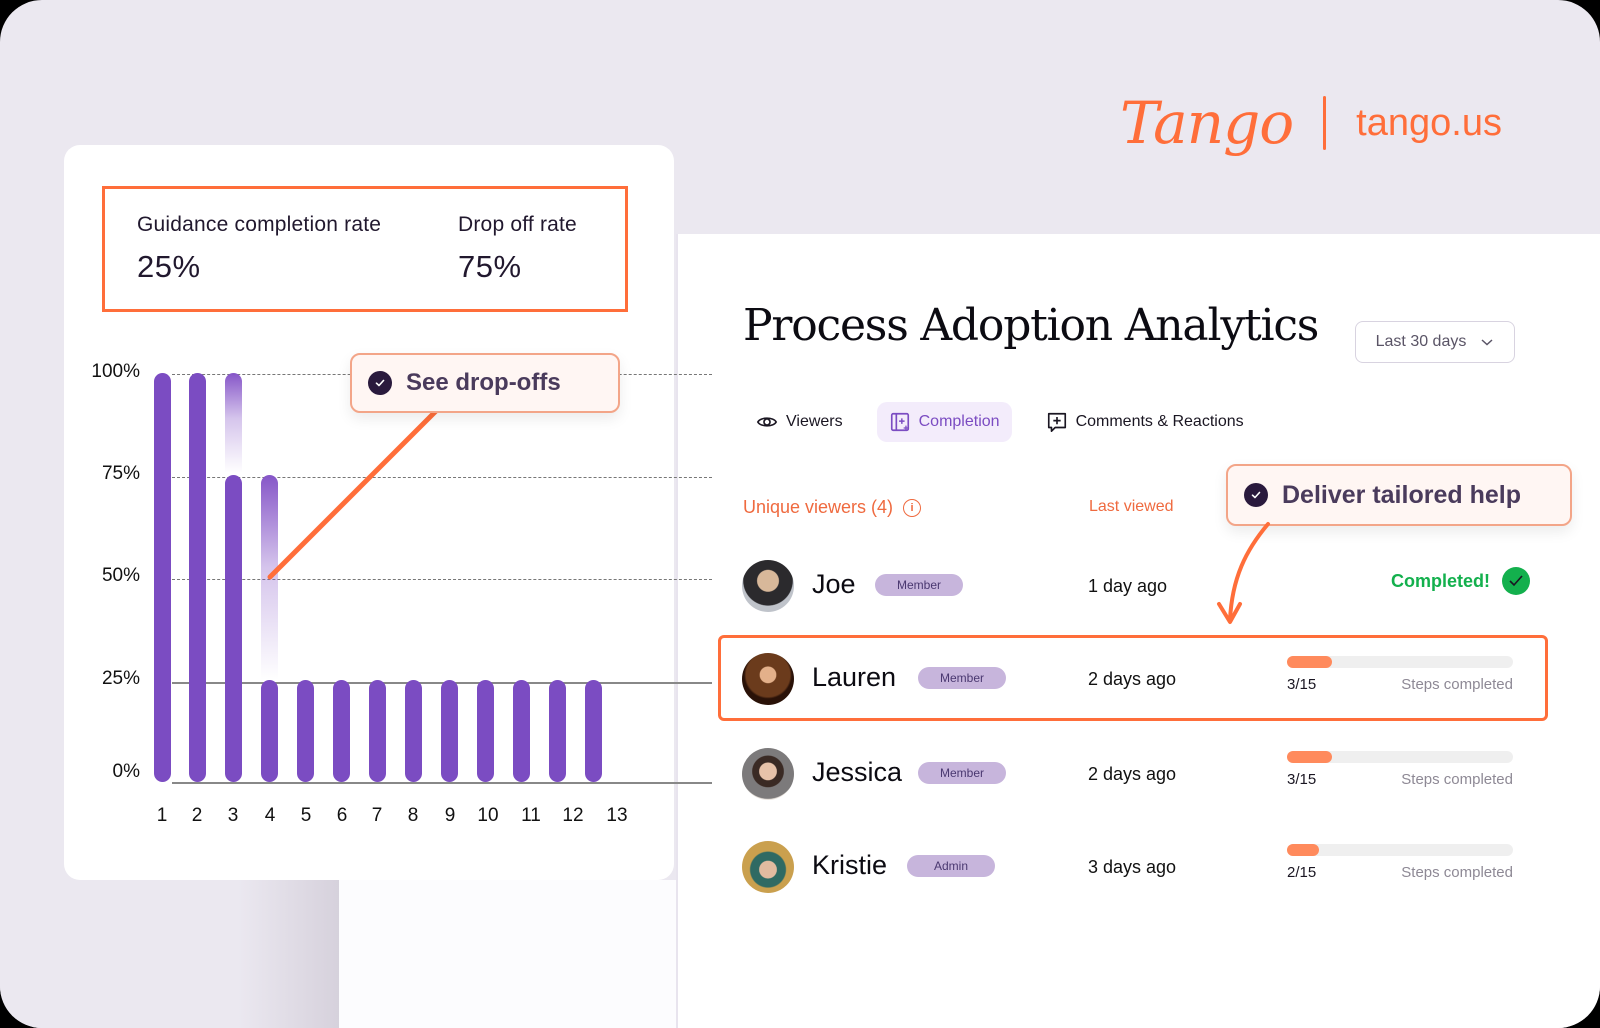  What do you see at coordinates (1302, 872) in the screenshot?
I see `steps-count: 2/15` at bounding box center [1302, 872].